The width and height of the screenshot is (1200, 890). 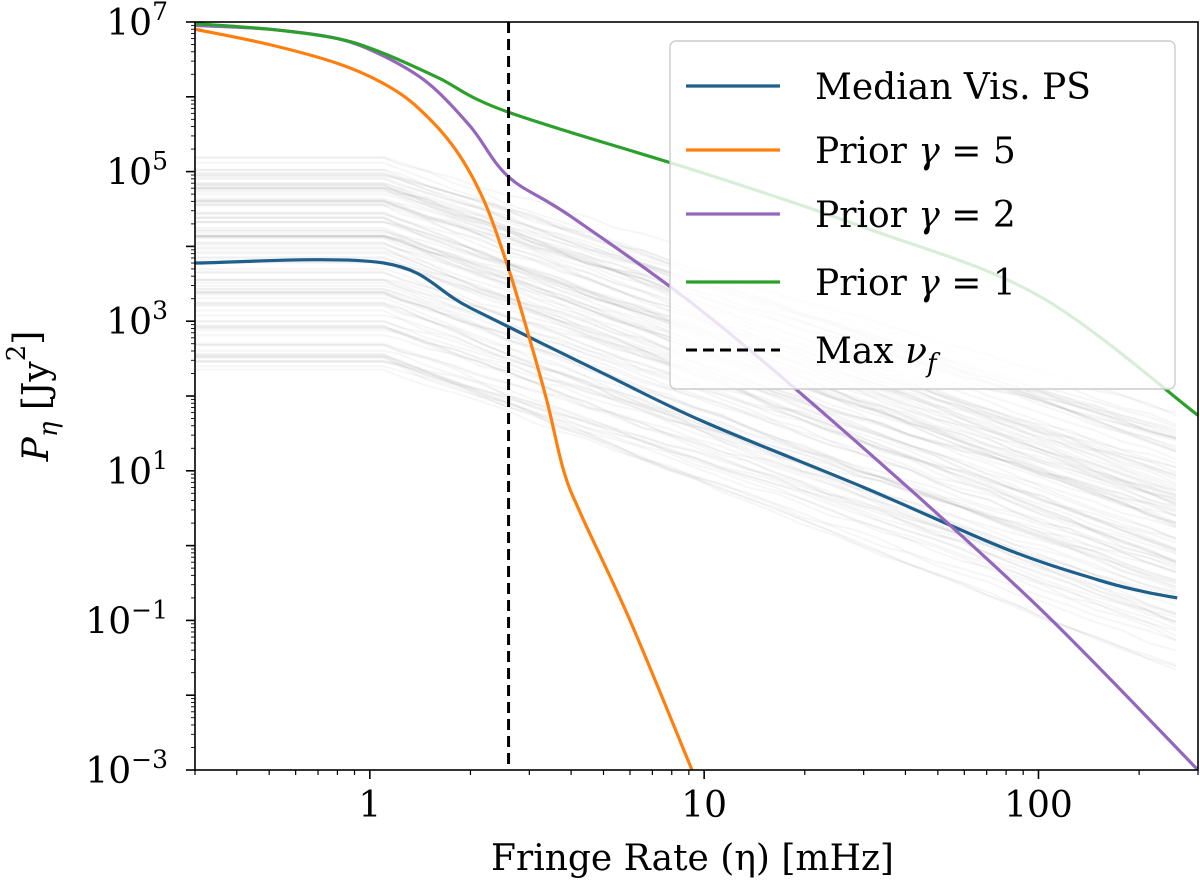 What do you see at coordinates (149, 609) in the screenshot?
I see `y-tick-exponent: −1` at bounding box center [149, 609].